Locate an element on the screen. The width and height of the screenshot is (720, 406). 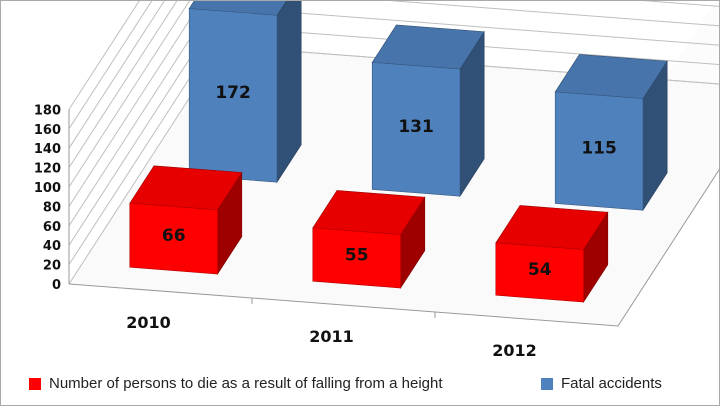
data-label-fatal: 172 is located at coordinates (233, 93).